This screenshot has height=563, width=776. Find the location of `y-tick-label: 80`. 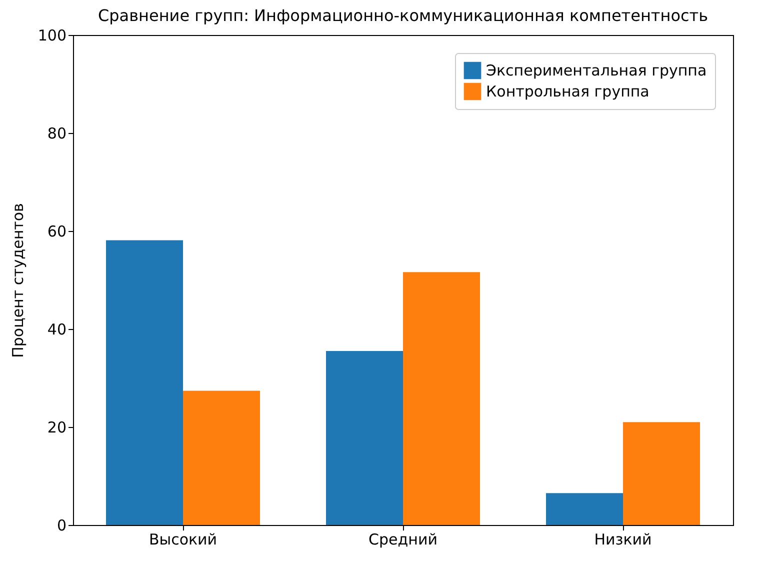

y-tick-label: 80 is located at coordinates (56, 133).